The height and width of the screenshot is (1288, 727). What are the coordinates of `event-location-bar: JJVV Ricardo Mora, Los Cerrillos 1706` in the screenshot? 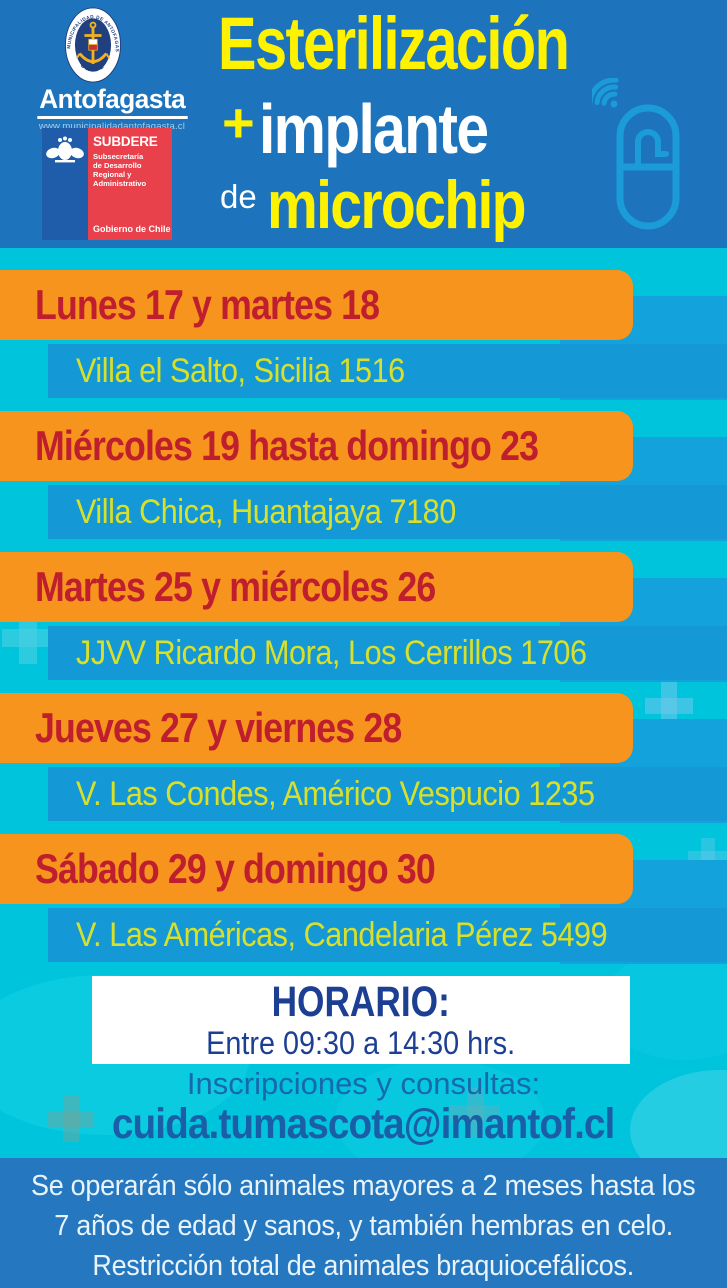 It's located at (387, 653).